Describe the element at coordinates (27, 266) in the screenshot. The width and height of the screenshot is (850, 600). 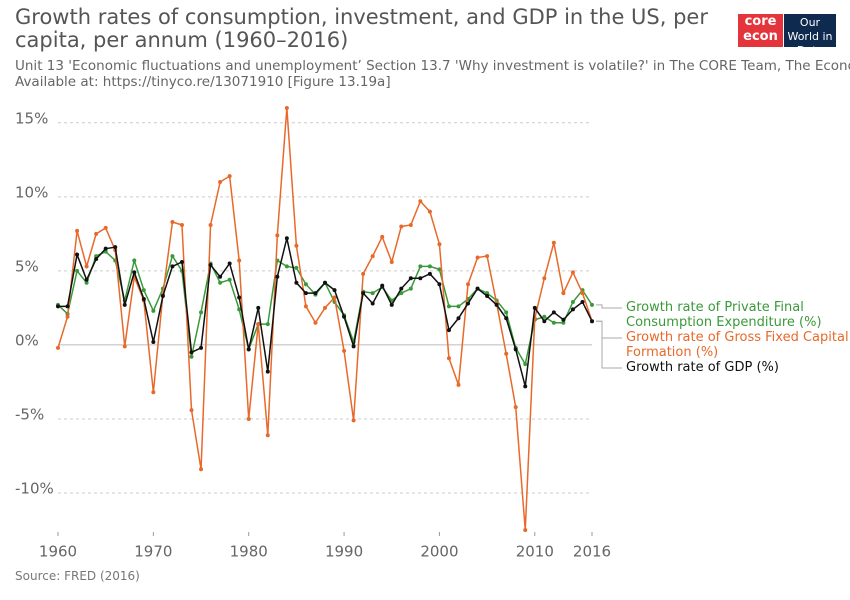
I see `y-tick-label: 5%` at that location.